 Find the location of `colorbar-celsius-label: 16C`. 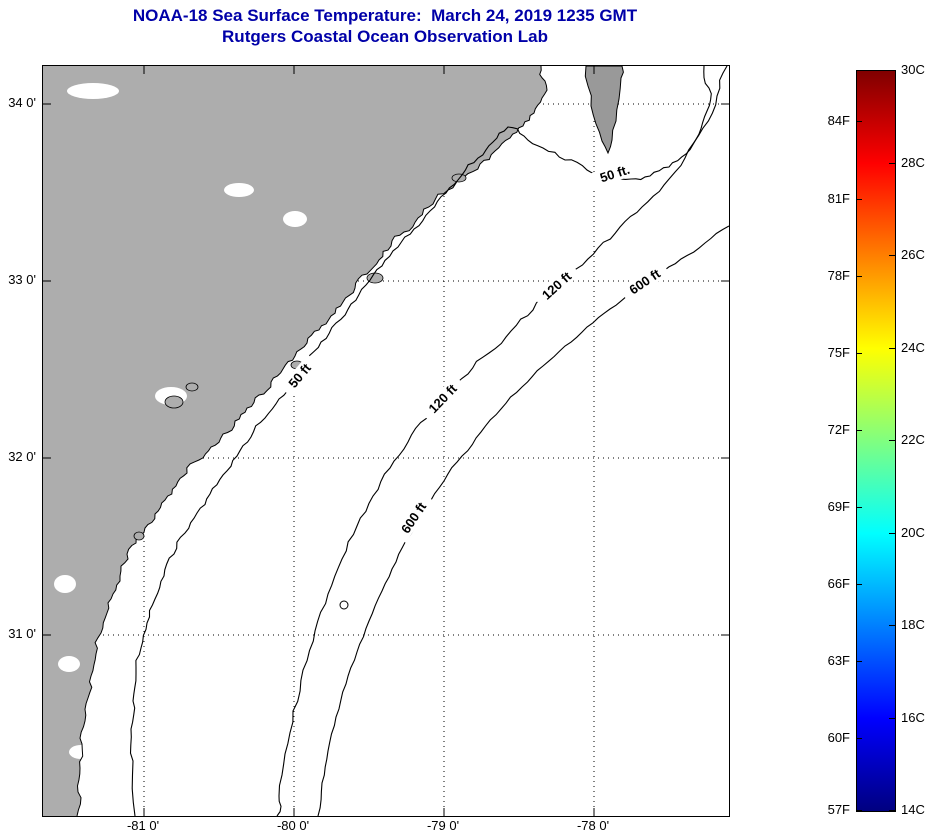

colorbar-celsius-label: 16C is located at coordinates (913, 717).